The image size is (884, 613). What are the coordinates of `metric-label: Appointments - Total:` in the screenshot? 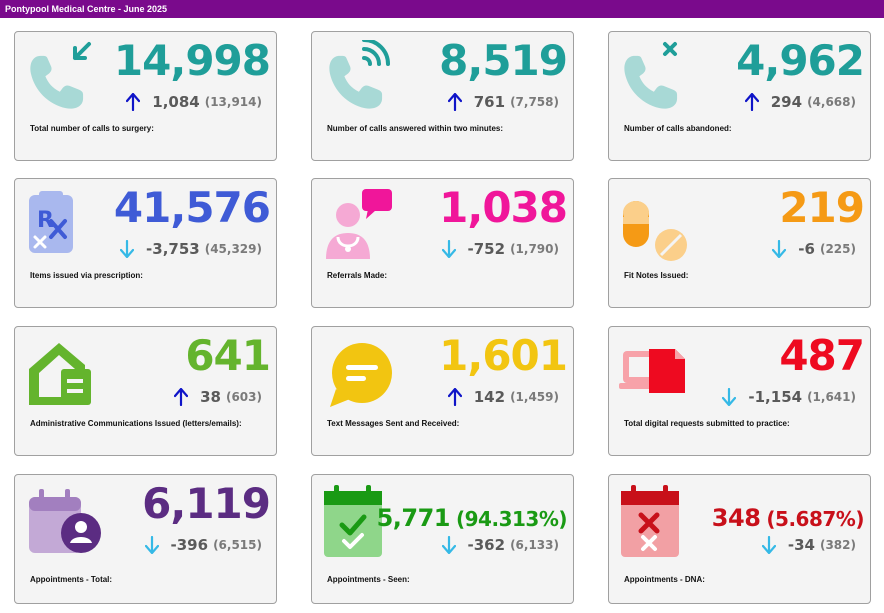 It's located at (71, 579).